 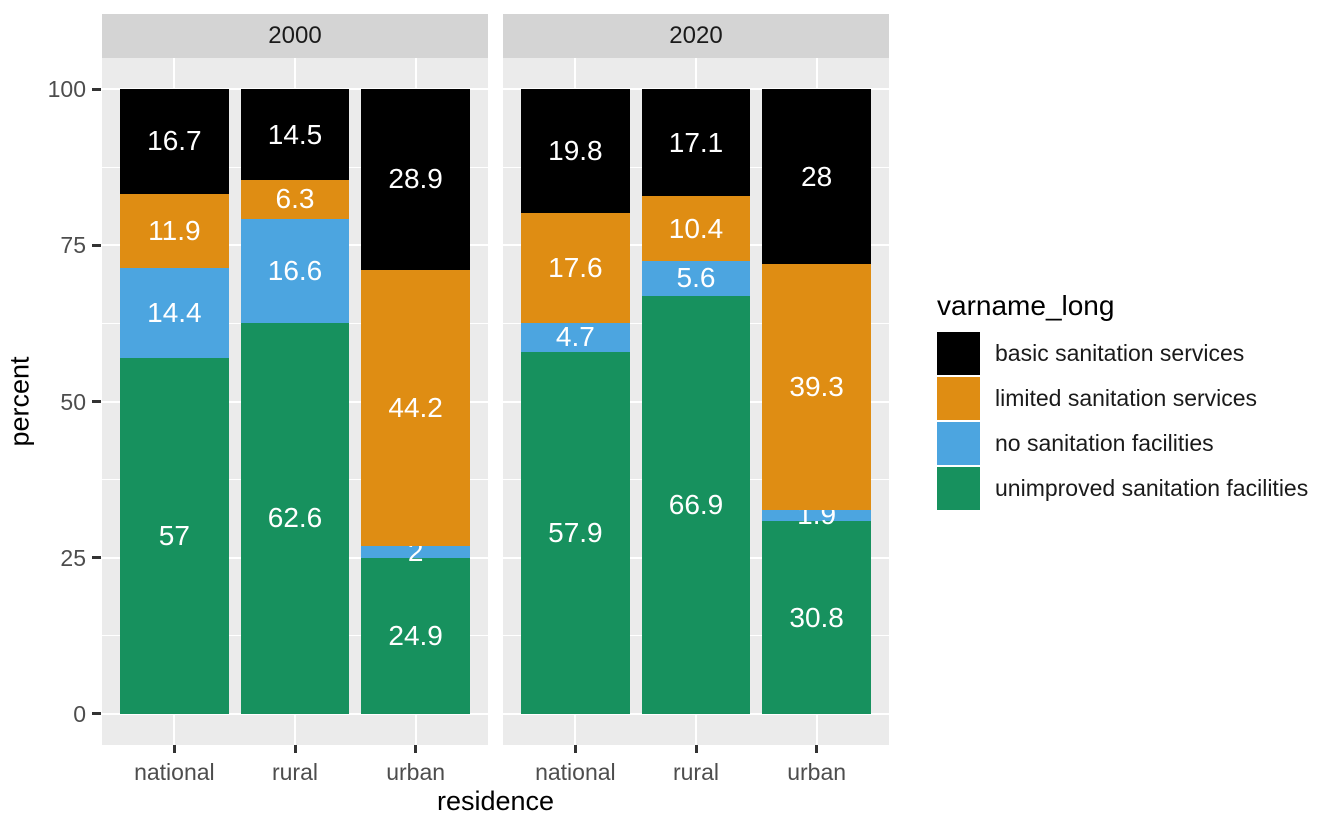 I want to click on legend-item: no sanitation facilities, so click(x=1122, y=443).